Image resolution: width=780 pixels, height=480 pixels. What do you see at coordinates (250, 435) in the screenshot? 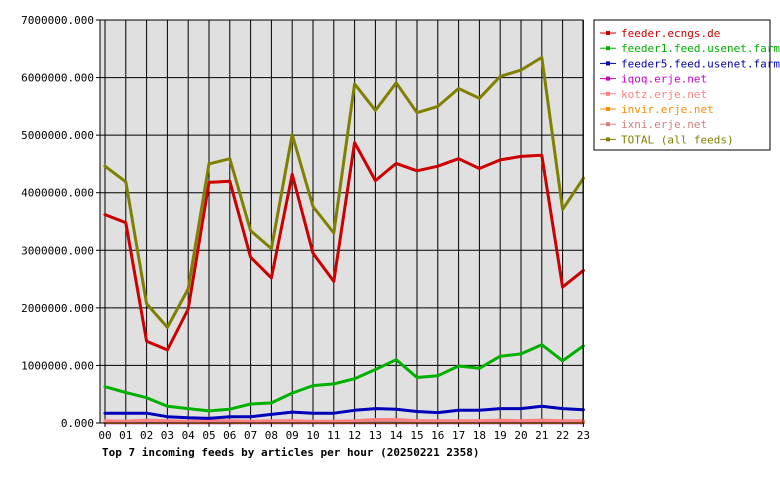
I see `x-tick-label: 07` at bounding box center [250, 435].